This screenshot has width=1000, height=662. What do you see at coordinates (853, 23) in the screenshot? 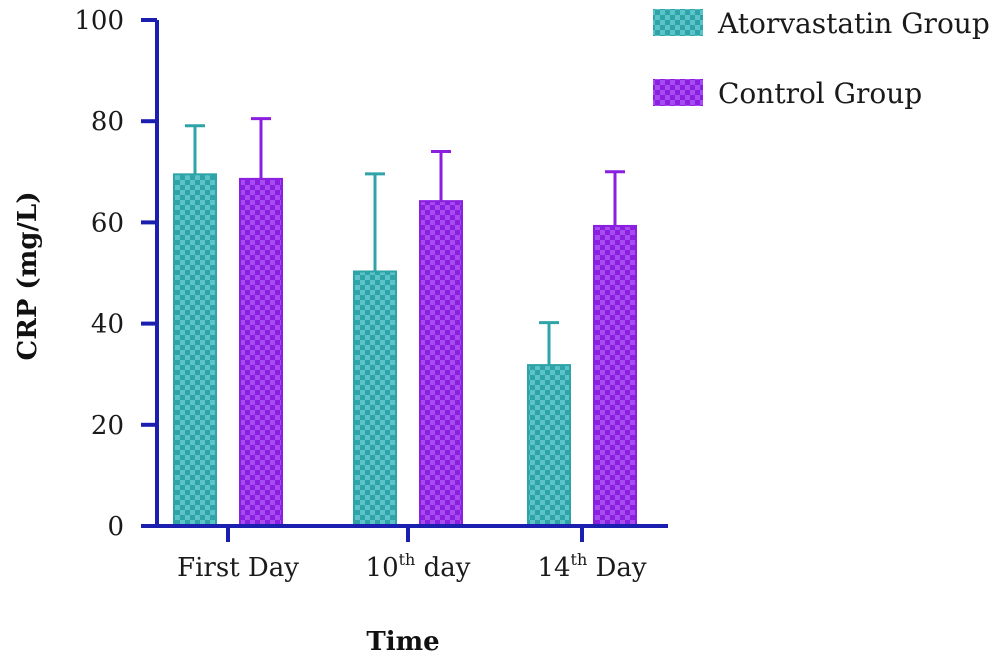
I see `legend-label-atorvastatin: Atorvastatin Group` at bounding box center [853, 23].